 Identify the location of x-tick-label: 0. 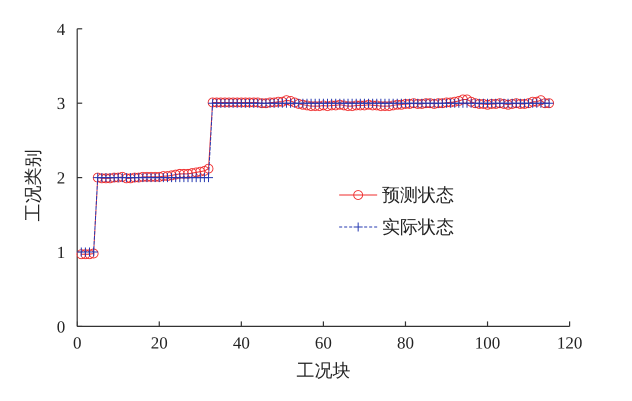
(77, 342).